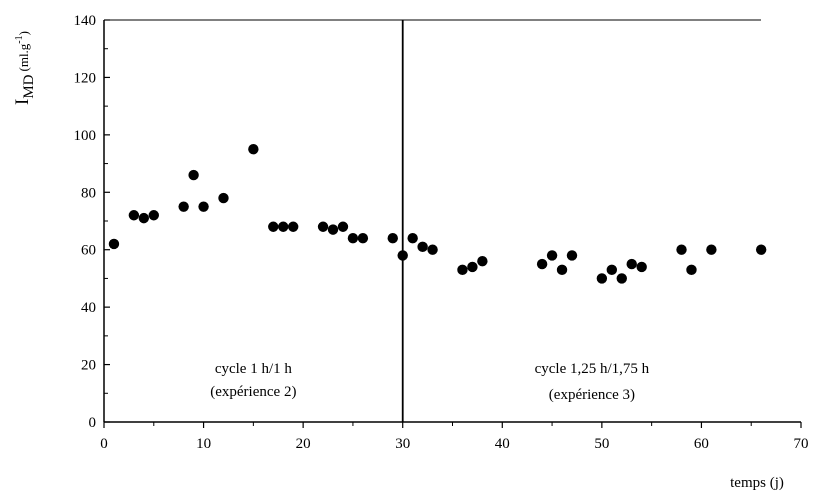 The width and height of the screenshot is (816, 494). Describe the element at coordinates (253, 392) in the screenshot. I see `annotation-left2: (expérience 2)` at that location.